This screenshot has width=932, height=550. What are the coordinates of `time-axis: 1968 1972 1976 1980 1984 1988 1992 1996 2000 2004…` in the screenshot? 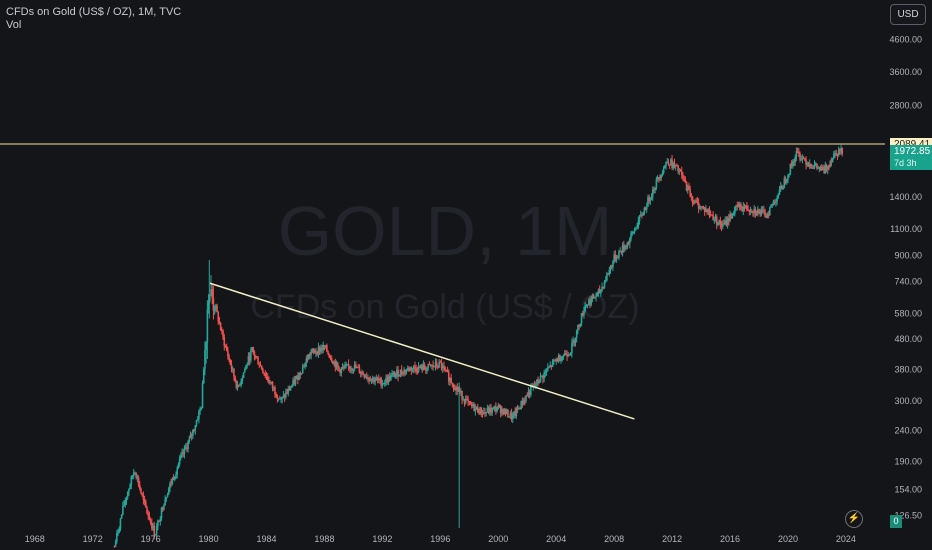 It's located at (440, 539).